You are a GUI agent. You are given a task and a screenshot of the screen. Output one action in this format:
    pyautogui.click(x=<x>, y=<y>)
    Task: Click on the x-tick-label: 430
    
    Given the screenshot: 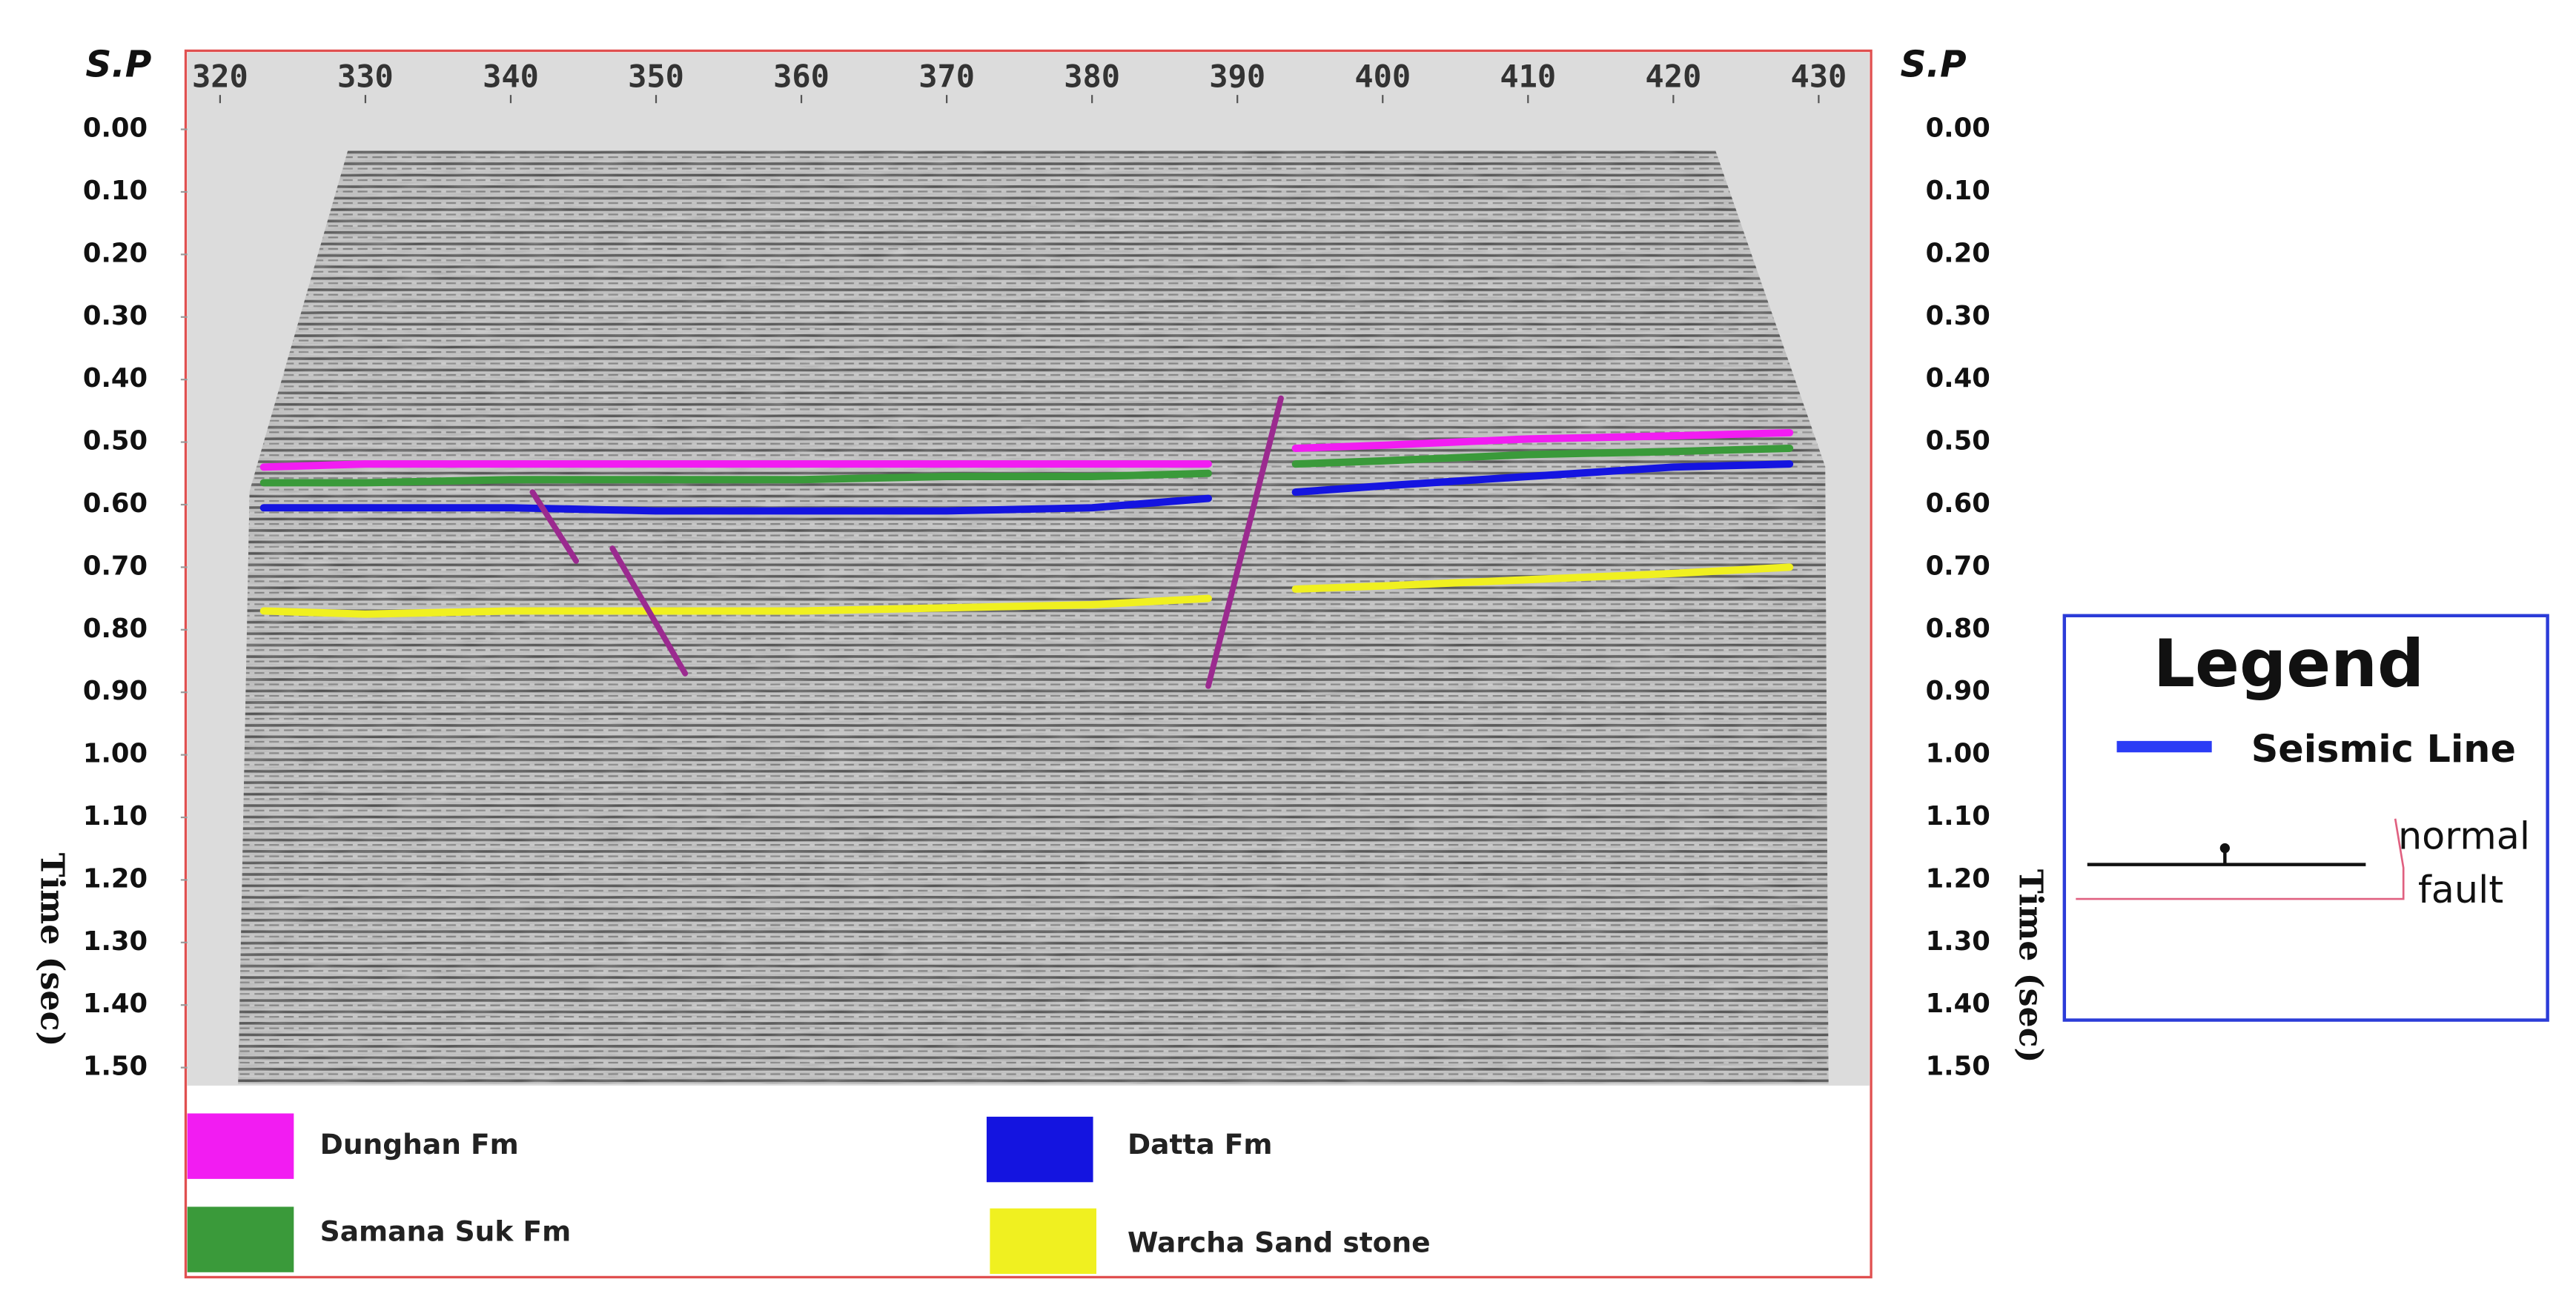 What is the action you would take?
    pyautogui.click(x=1818, y=77)
    